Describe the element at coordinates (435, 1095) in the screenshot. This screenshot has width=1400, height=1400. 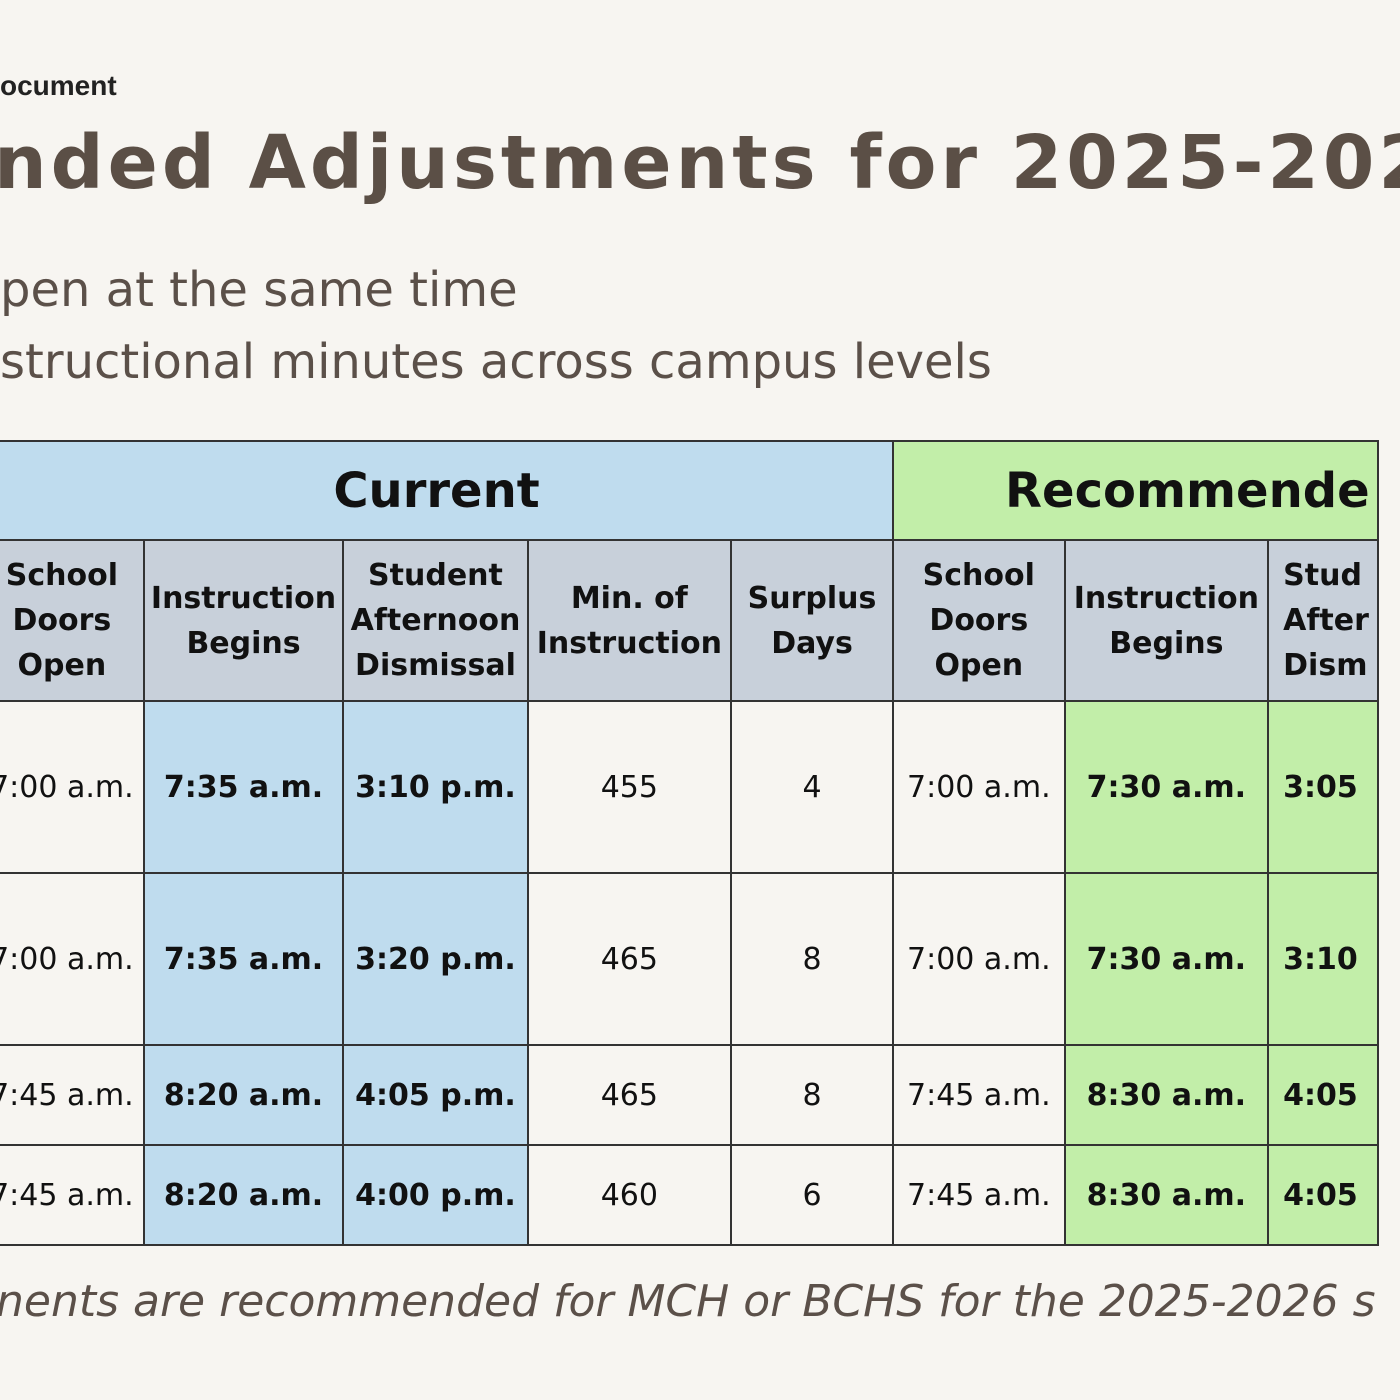
I see `table-cell: 4:05 p.m.` at that location.